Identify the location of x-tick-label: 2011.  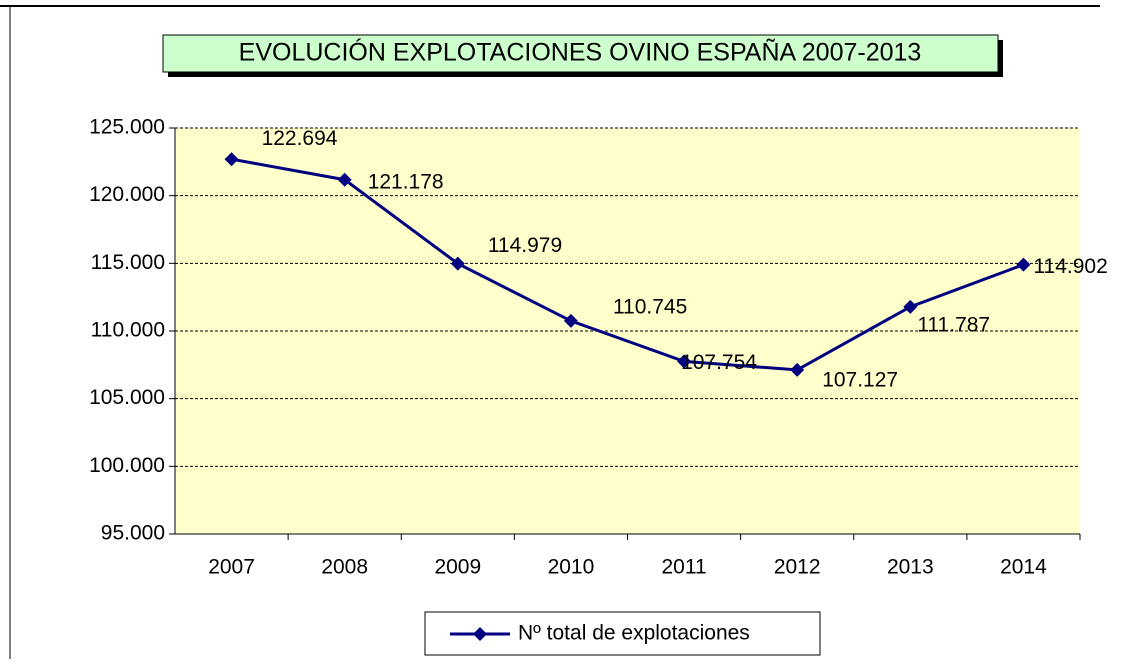
(683, 567).